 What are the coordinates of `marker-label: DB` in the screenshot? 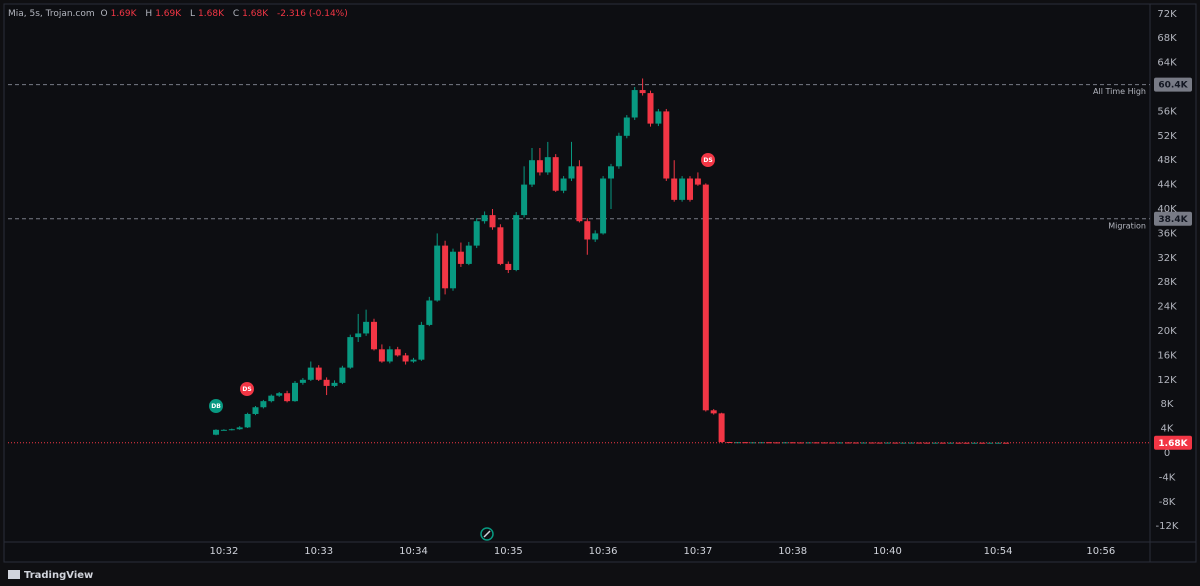 It's located at (216, 406).